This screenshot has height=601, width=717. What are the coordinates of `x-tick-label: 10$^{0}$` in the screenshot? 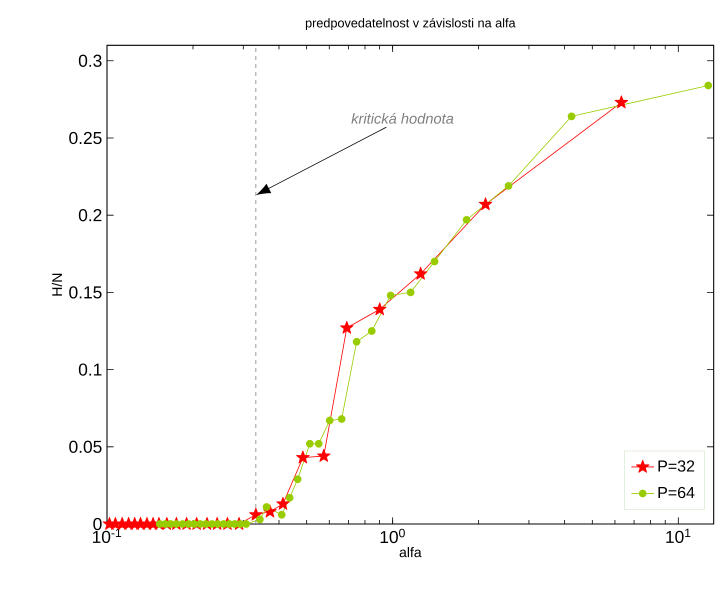 It's located at (392, 536).